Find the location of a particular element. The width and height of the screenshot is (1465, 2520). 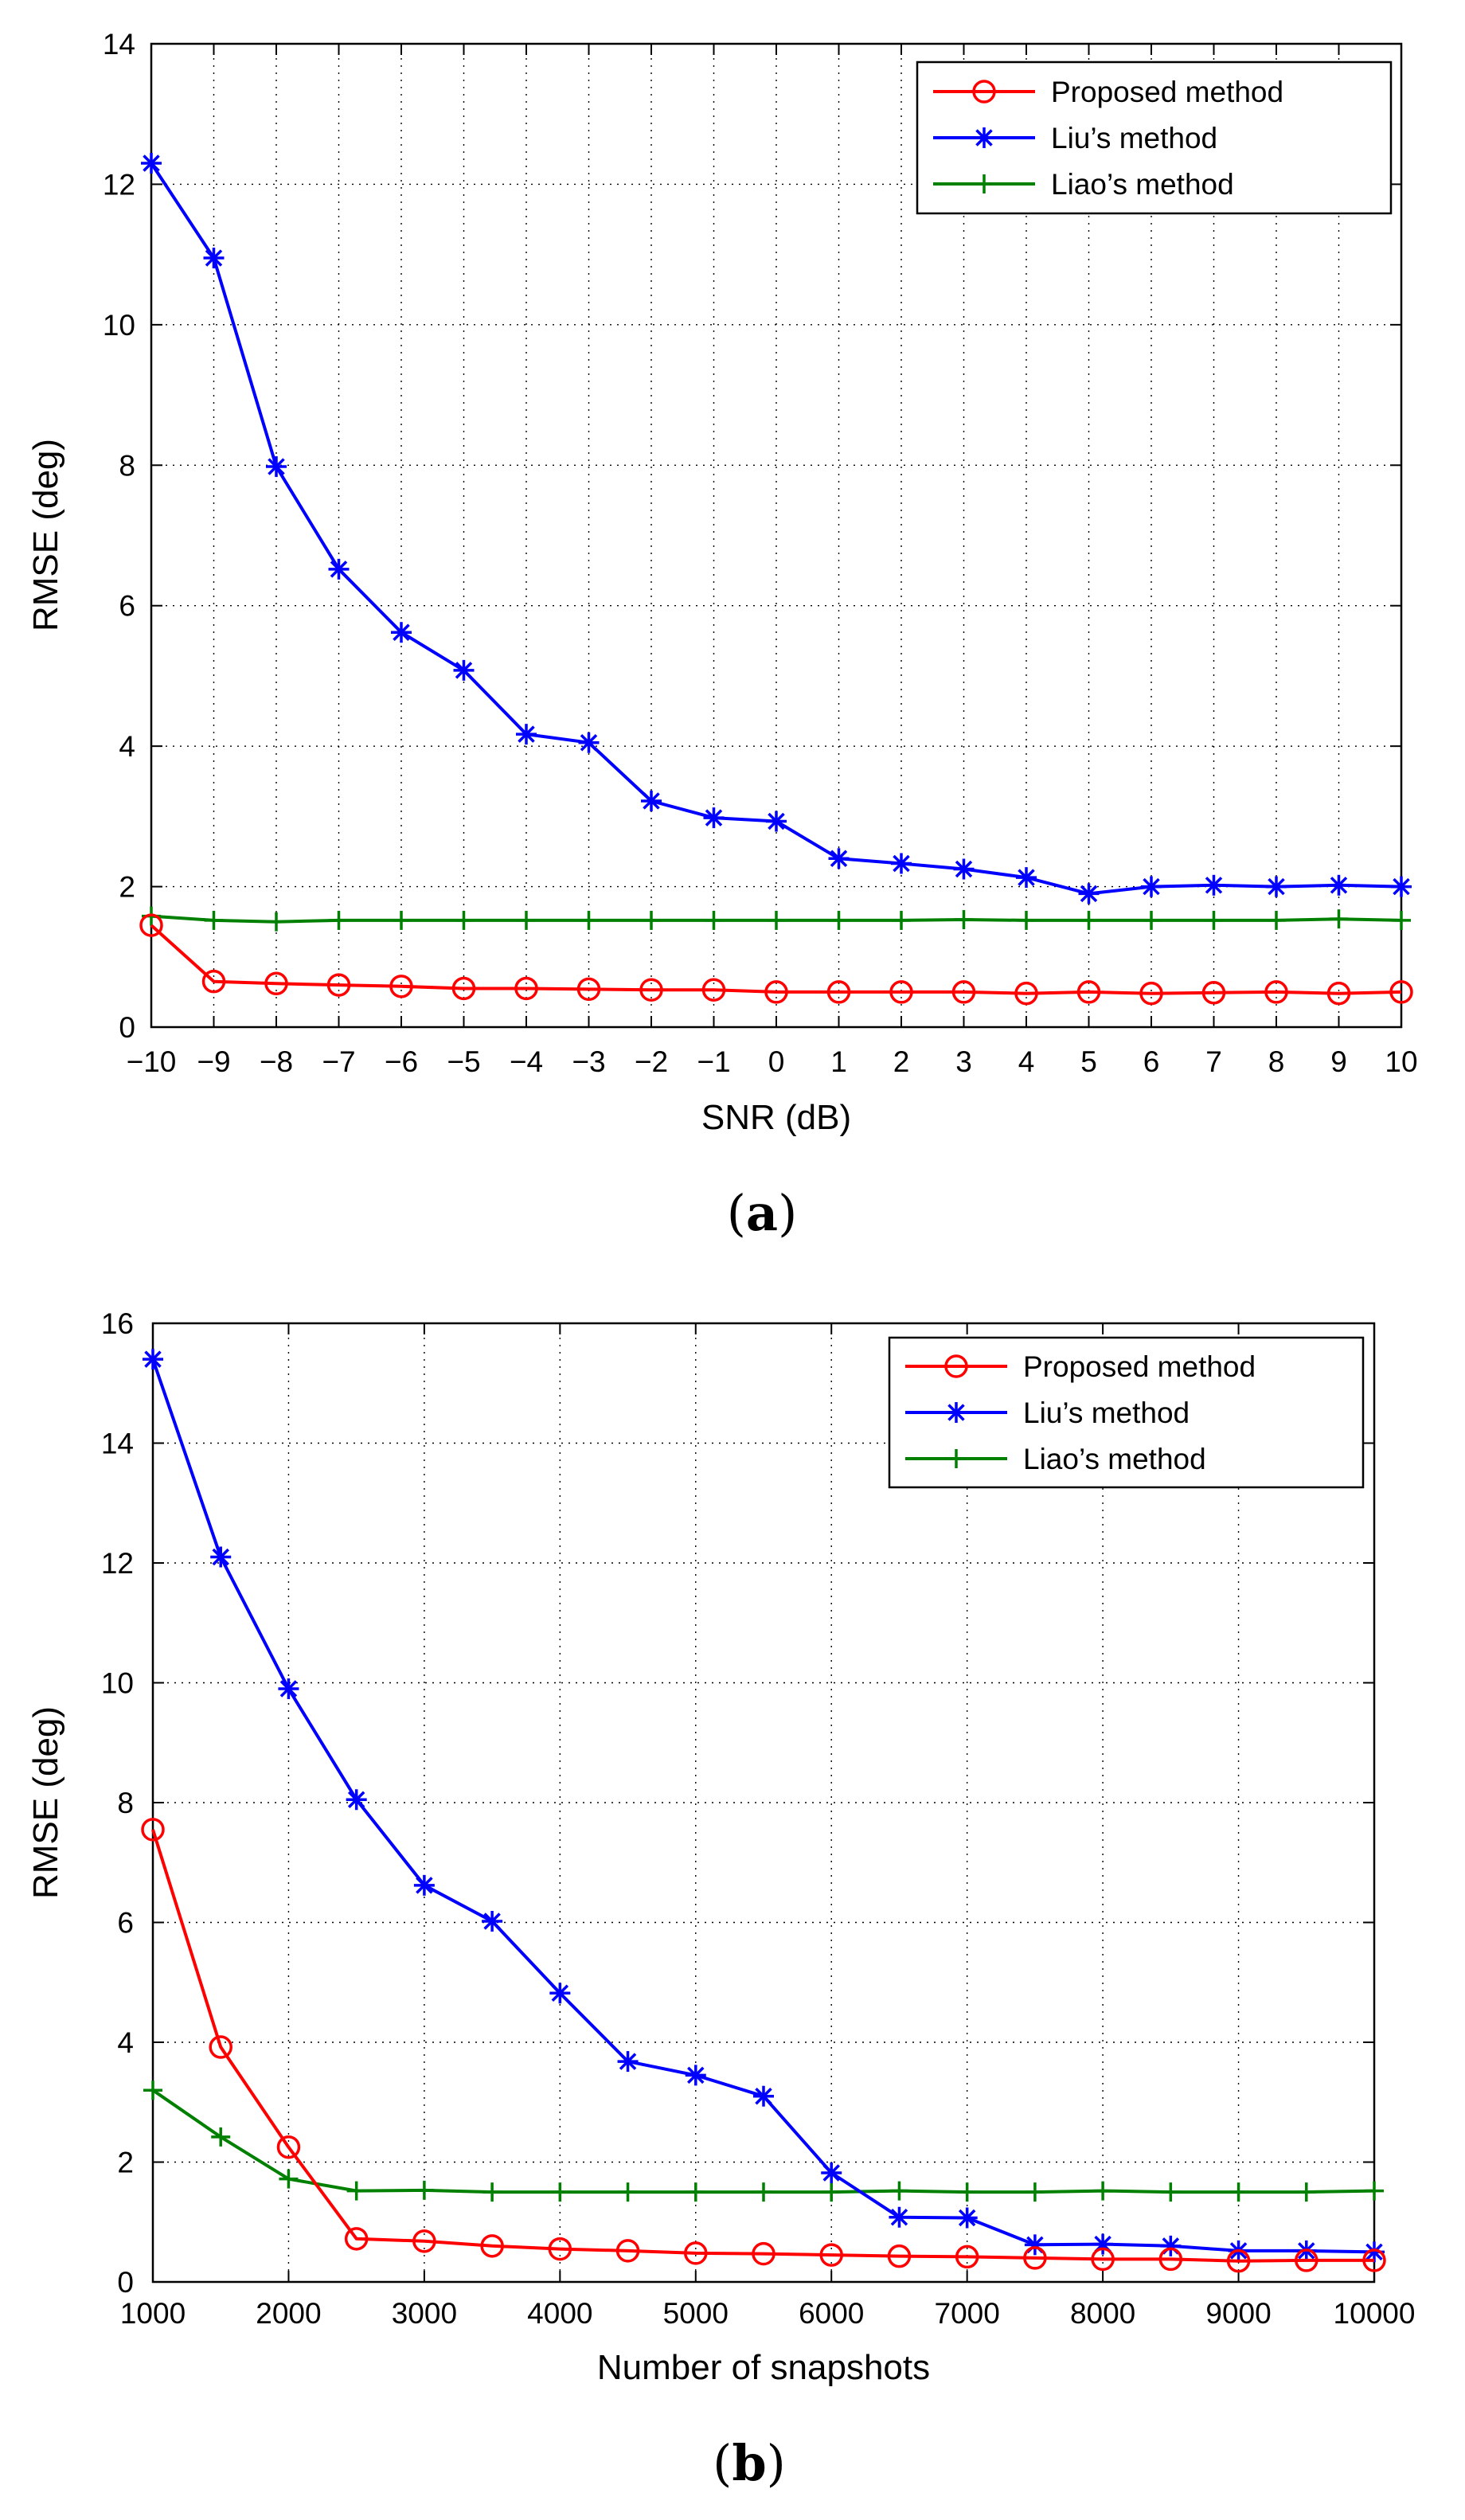

x-tick-label: 8000 is located at coordinates (1103, 2313).